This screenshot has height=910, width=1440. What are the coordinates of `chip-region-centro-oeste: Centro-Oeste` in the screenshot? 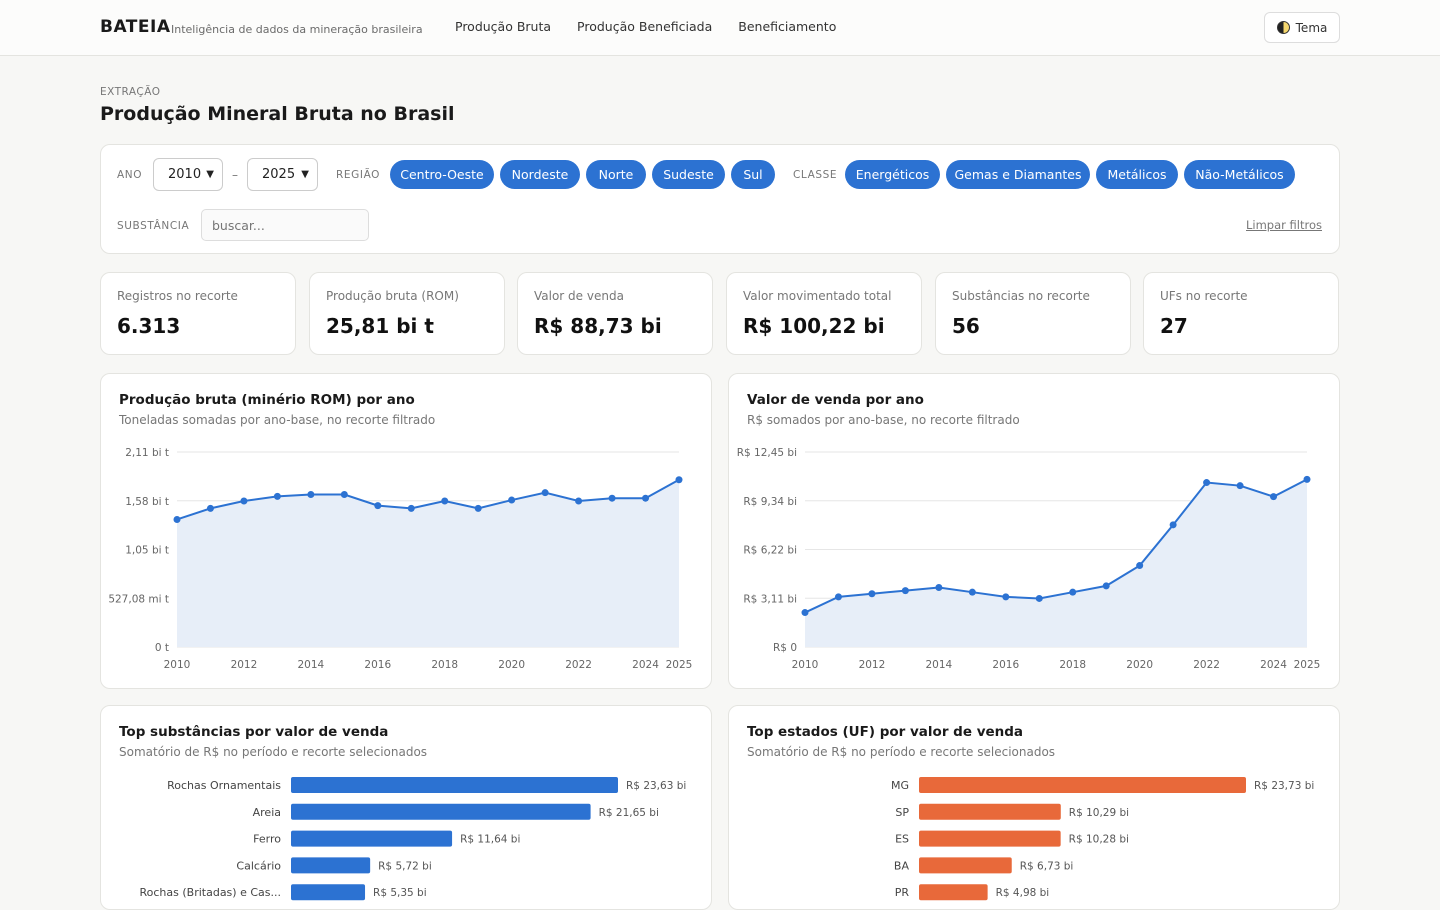 It's located at (442, 174).